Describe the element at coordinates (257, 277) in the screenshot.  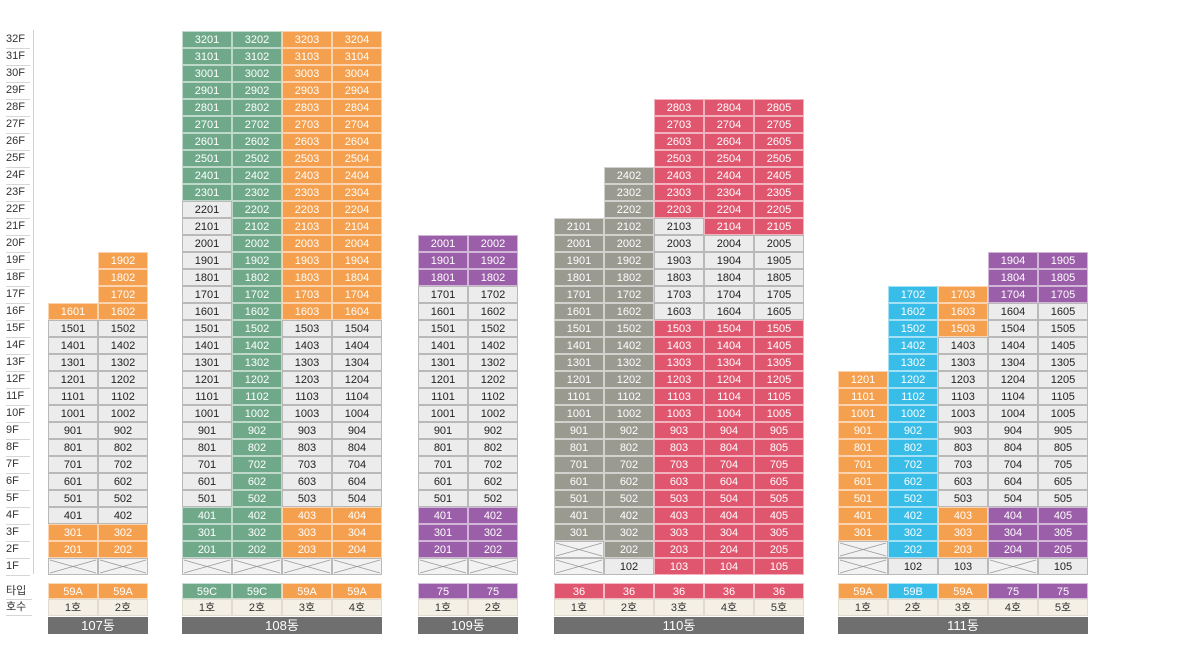
I see `unit-cell: 1802` at that location.